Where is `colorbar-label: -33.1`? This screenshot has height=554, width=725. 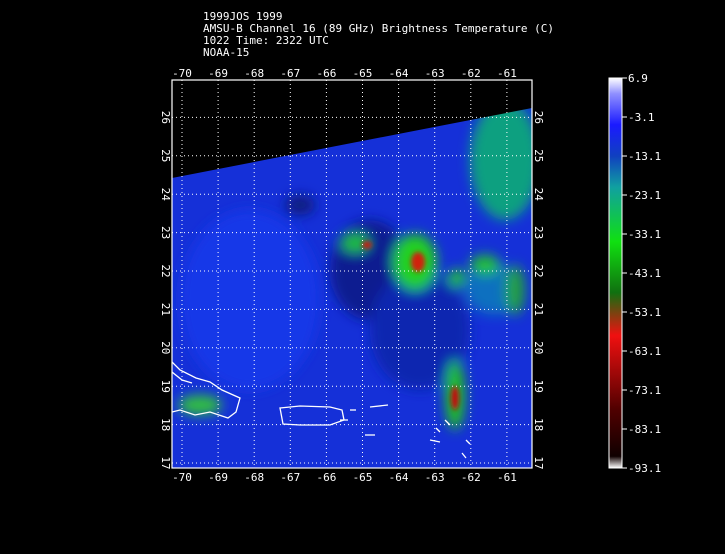 colorbar-label: -33.1 is located at coordinates (644, 234).